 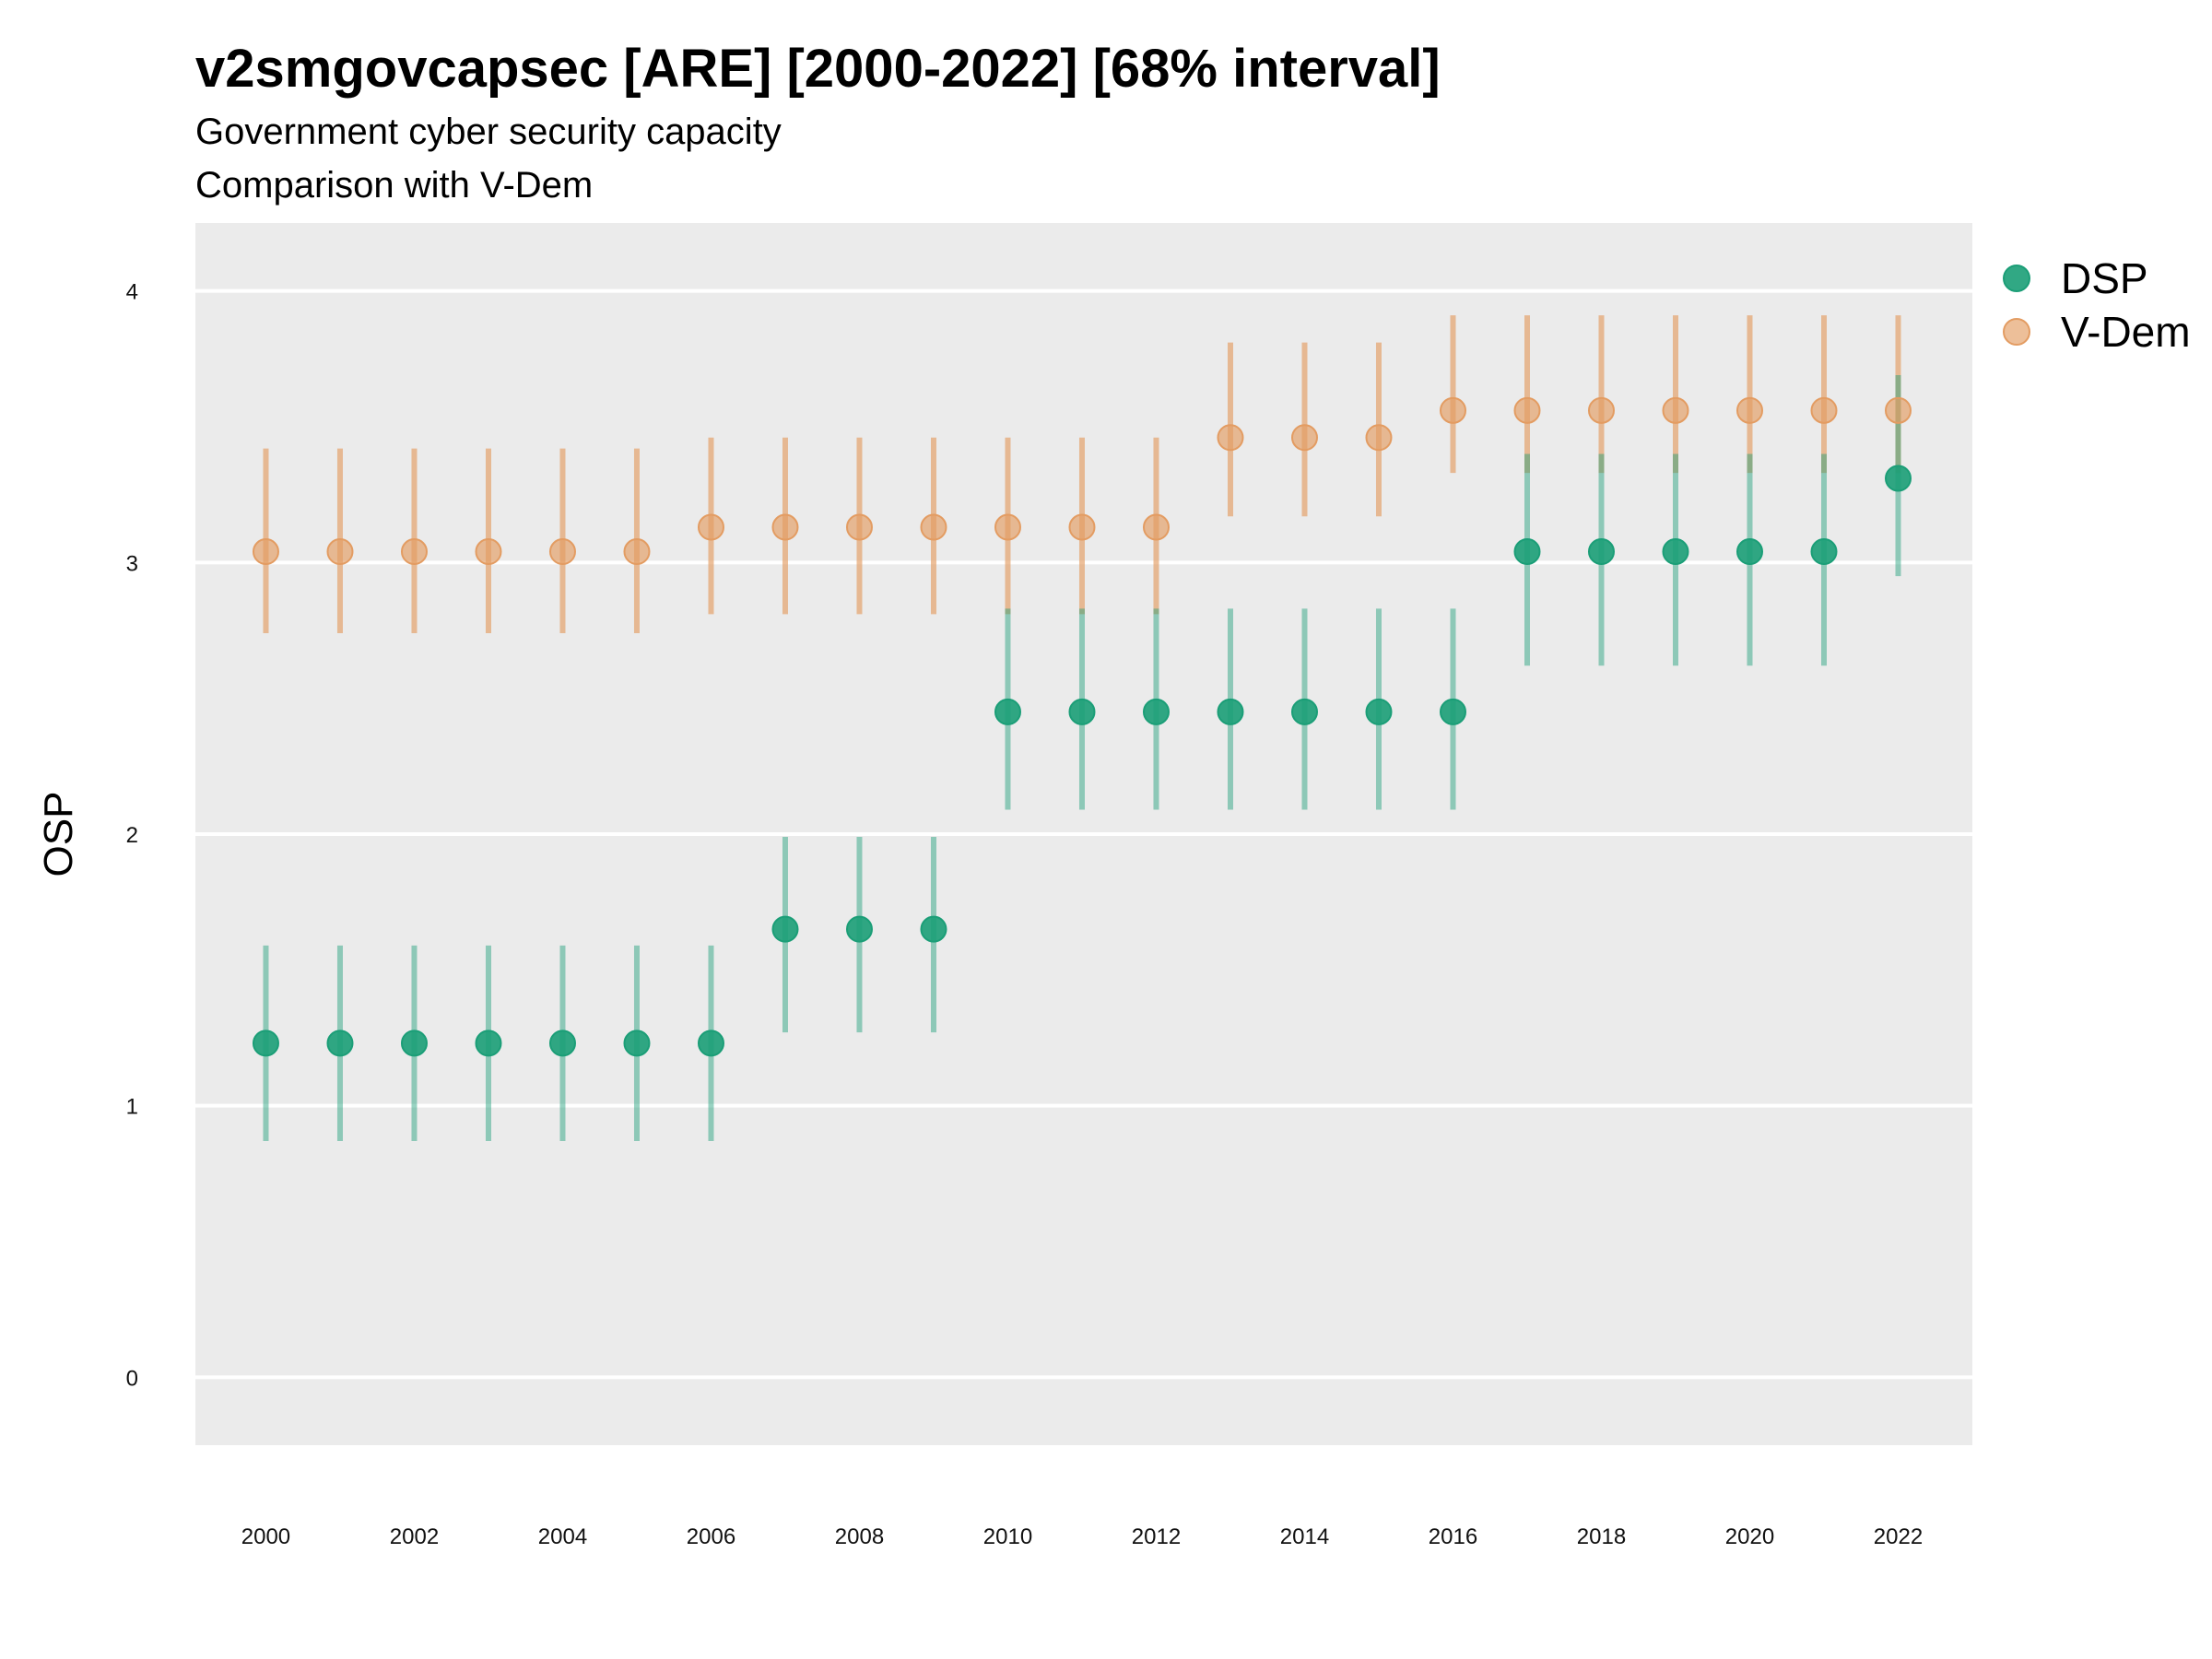 What do you see at coordinates (488, 552) in the screenshot?
I see `point-vdem-2003` at bounding box center [488, 552].